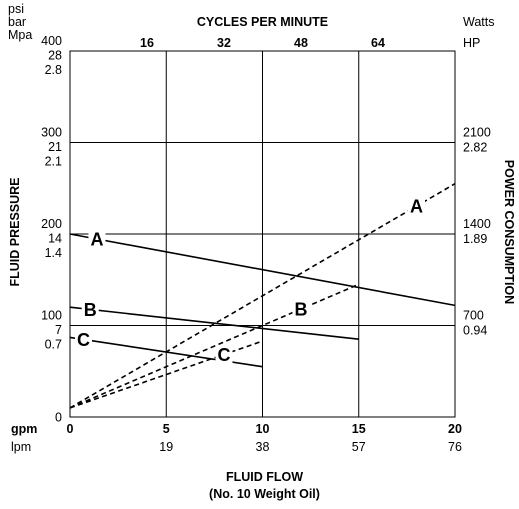 This screenshot has width=519, height=509. Describe the element at coordinates (21, 447) in the screenshot. I see `bottom-unit-secondary: lpm` at that location.